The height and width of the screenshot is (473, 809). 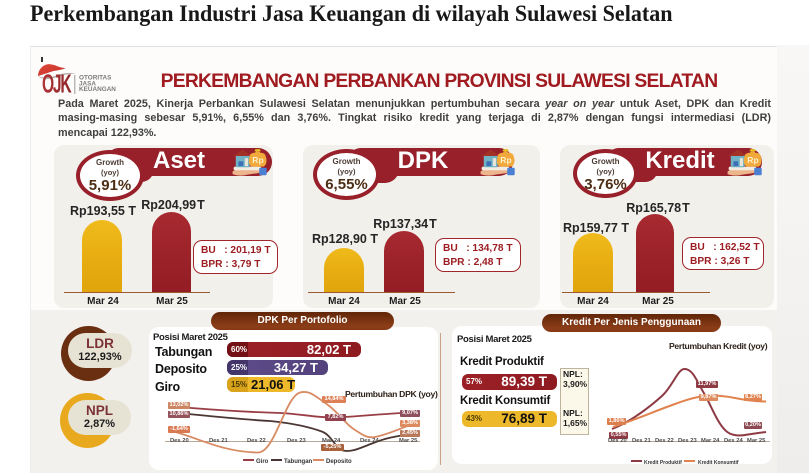 I want to click on svg-text: JASA, so click(x=87, y=83).